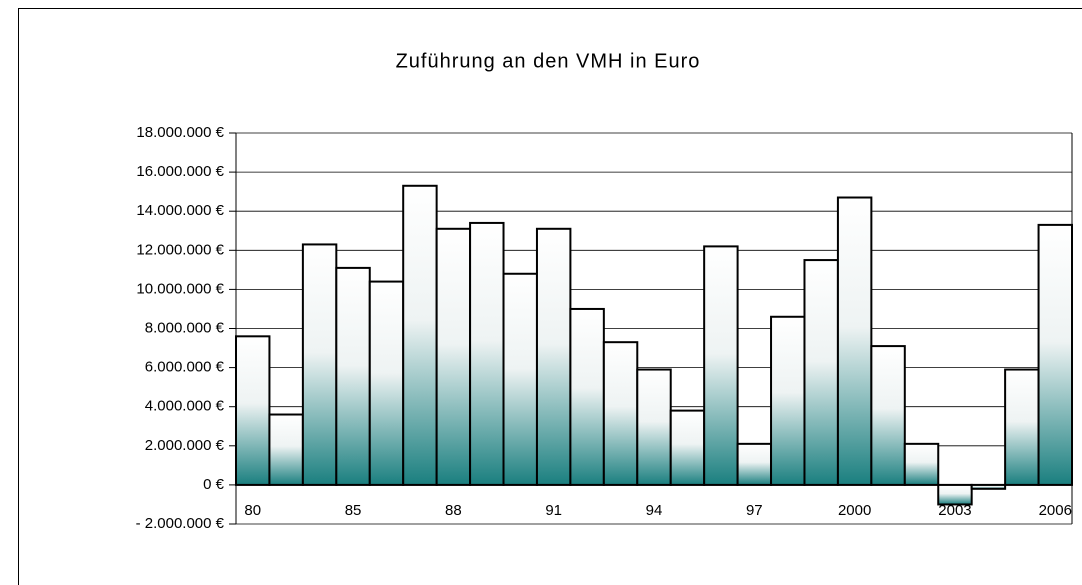 The image size is (1082, 585). Describe the element at coordinates (180, 288) in the screenshot. I see `y-tick-label: 10.000.000 €` at that location.